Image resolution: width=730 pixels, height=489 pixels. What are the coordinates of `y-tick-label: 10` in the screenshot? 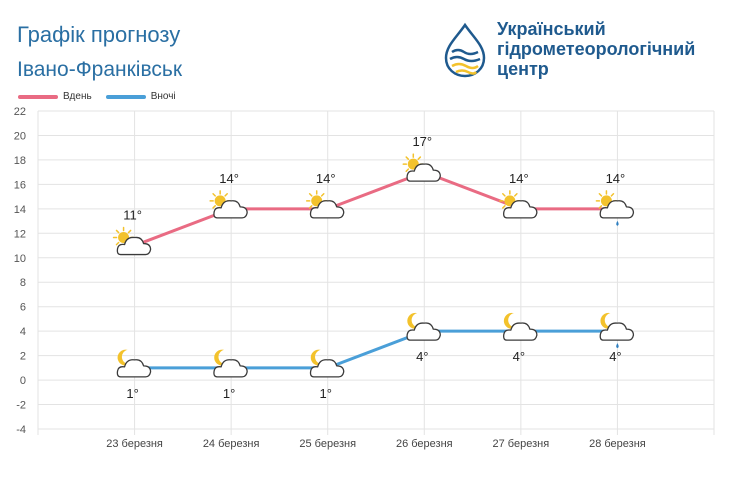 It's located at (20, 259).